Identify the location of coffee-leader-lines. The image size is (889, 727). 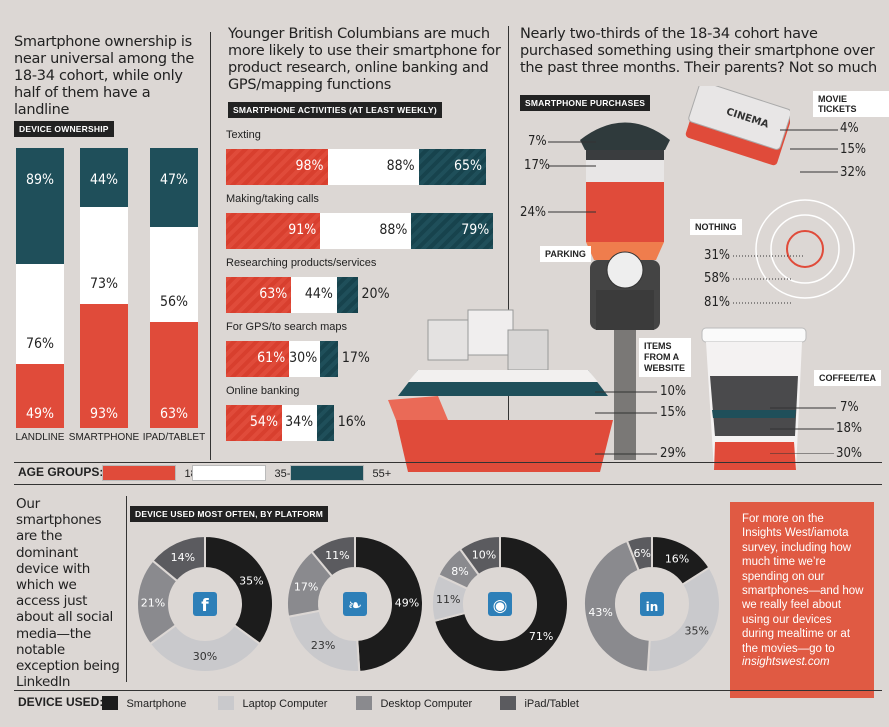
(803, 430).